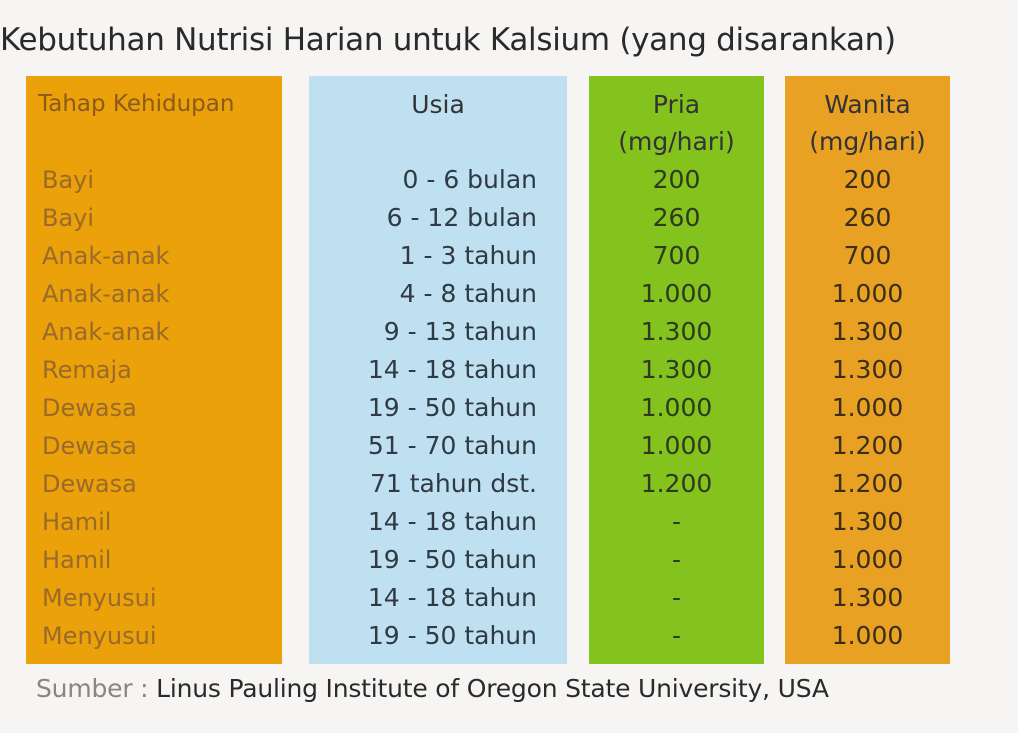 The height and width of the screenshot is (733, 1018). I want to click on table-cell: 1 - 3 tahun, so click(468, 255).